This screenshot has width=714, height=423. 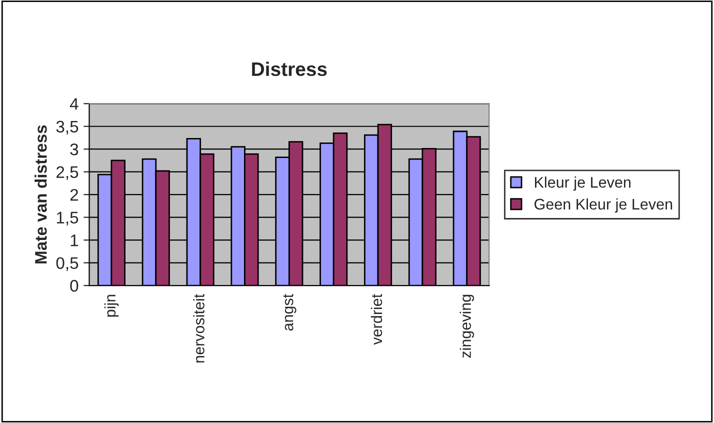 What do you see at coordinates (289, 312) in the screenshot?
I see `x-tick-label: angst` at bounding box center [289, 312].